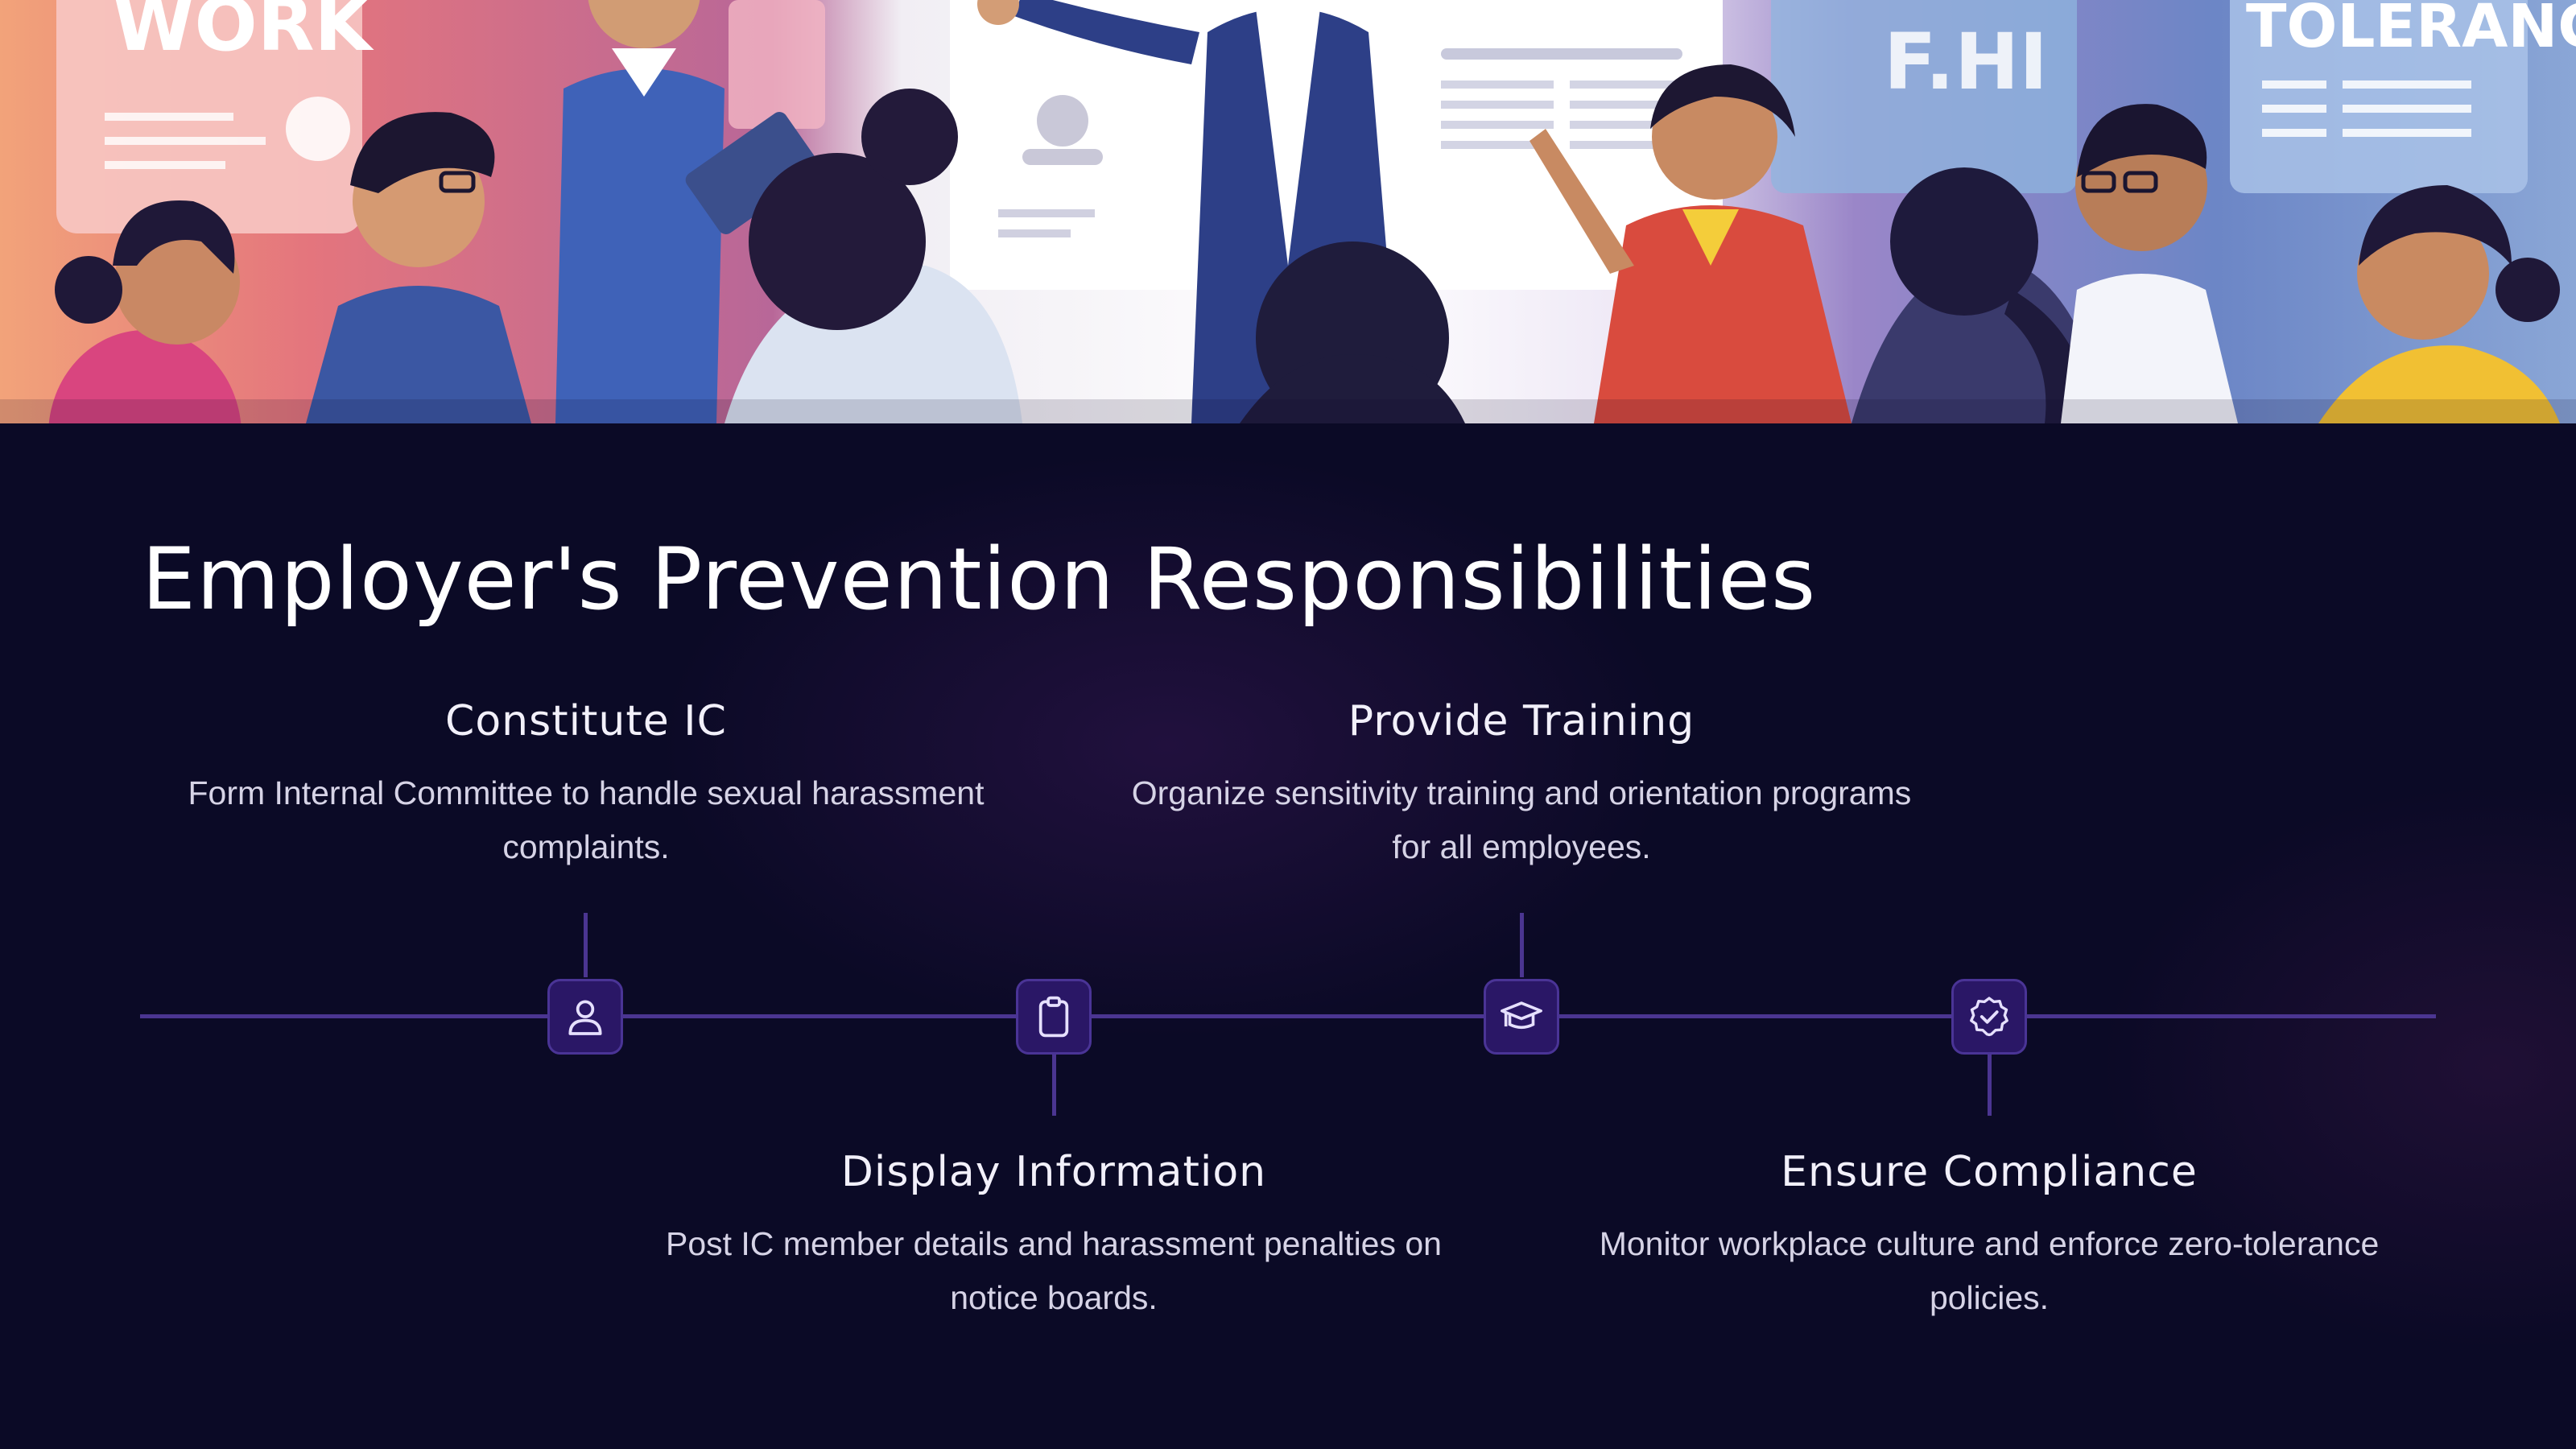  I want to click on timeline-node-constitute-ic, so click(585, 1017).